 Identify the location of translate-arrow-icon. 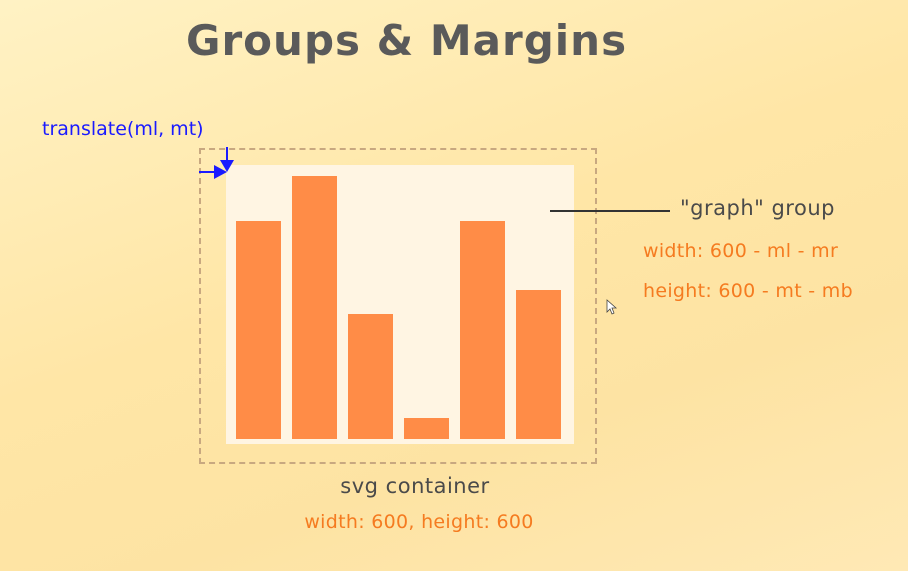
(216, 163).